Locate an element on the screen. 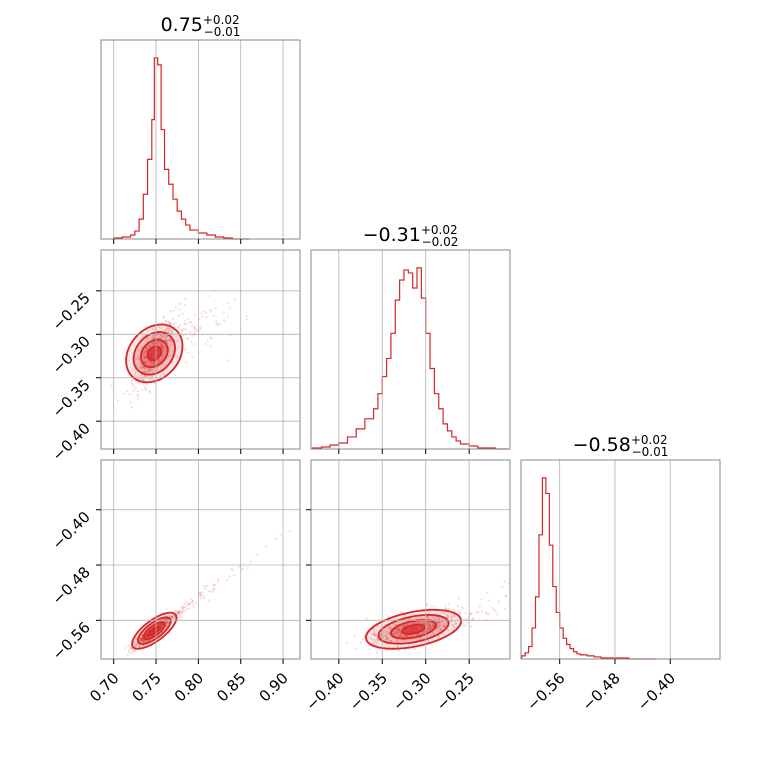 The image size is (760, 760). x-tick-label: 0.75 is located at coordinates (147, 687).